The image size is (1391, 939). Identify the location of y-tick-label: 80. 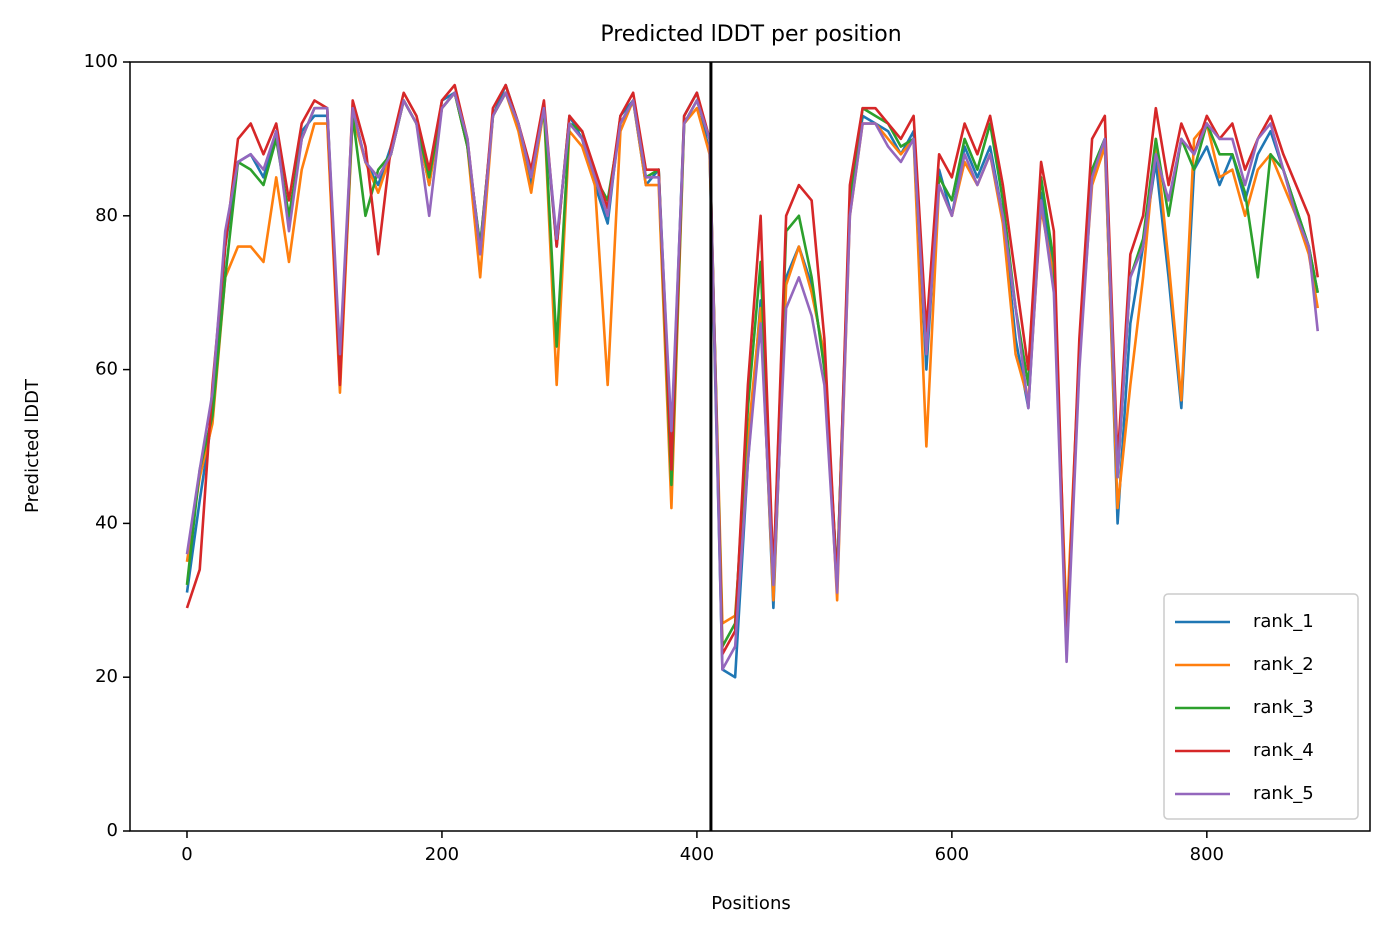
(106, 215).